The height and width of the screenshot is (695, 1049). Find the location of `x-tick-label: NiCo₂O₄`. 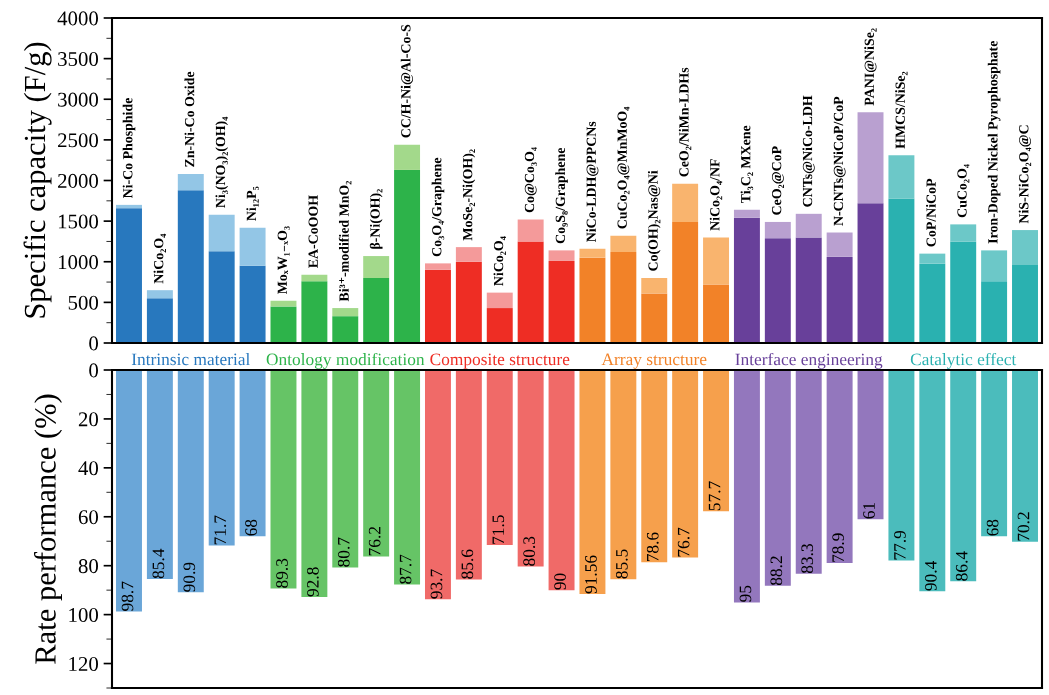

x-tick-label: NiCo₂O₄ is located at coordinates (160, 258).